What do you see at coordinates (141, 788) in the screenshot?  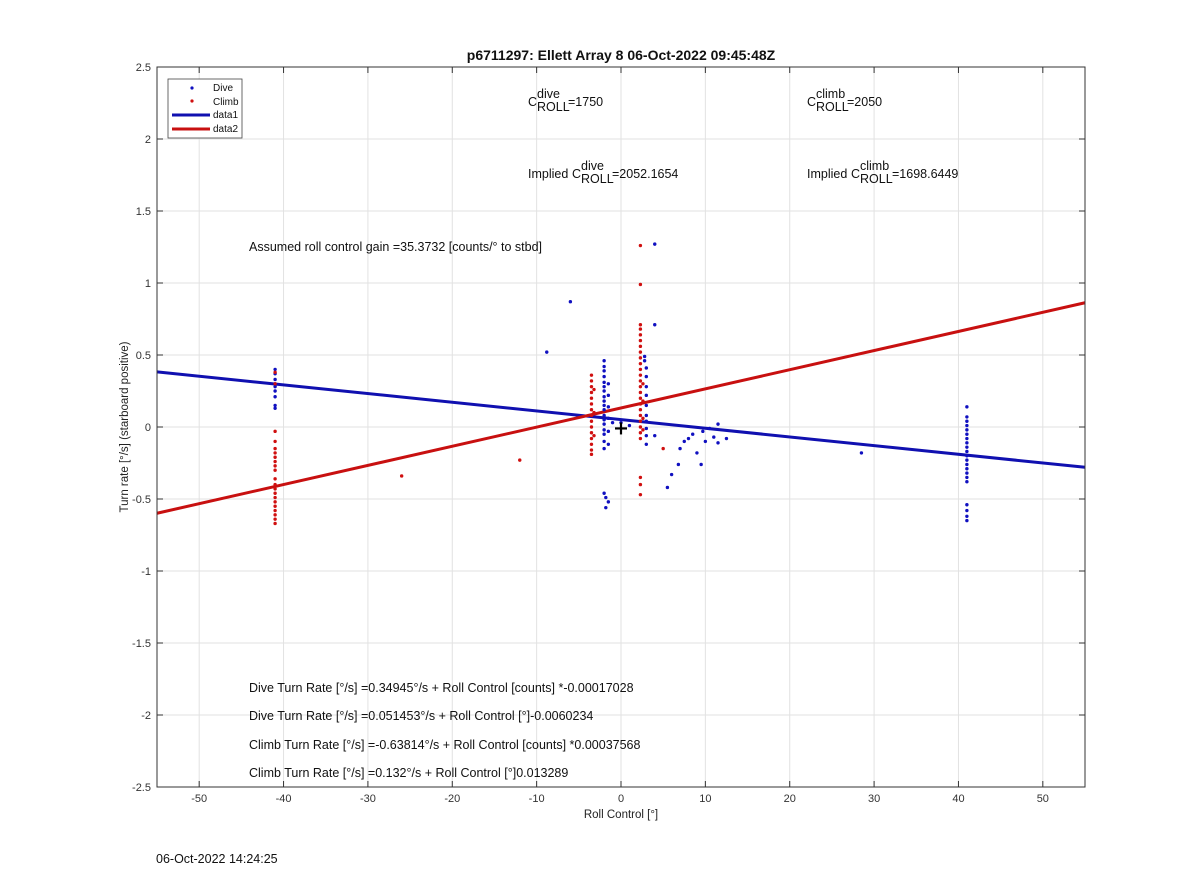 I see `y-tick-label: -2.5` at bounding box center [141, 788].